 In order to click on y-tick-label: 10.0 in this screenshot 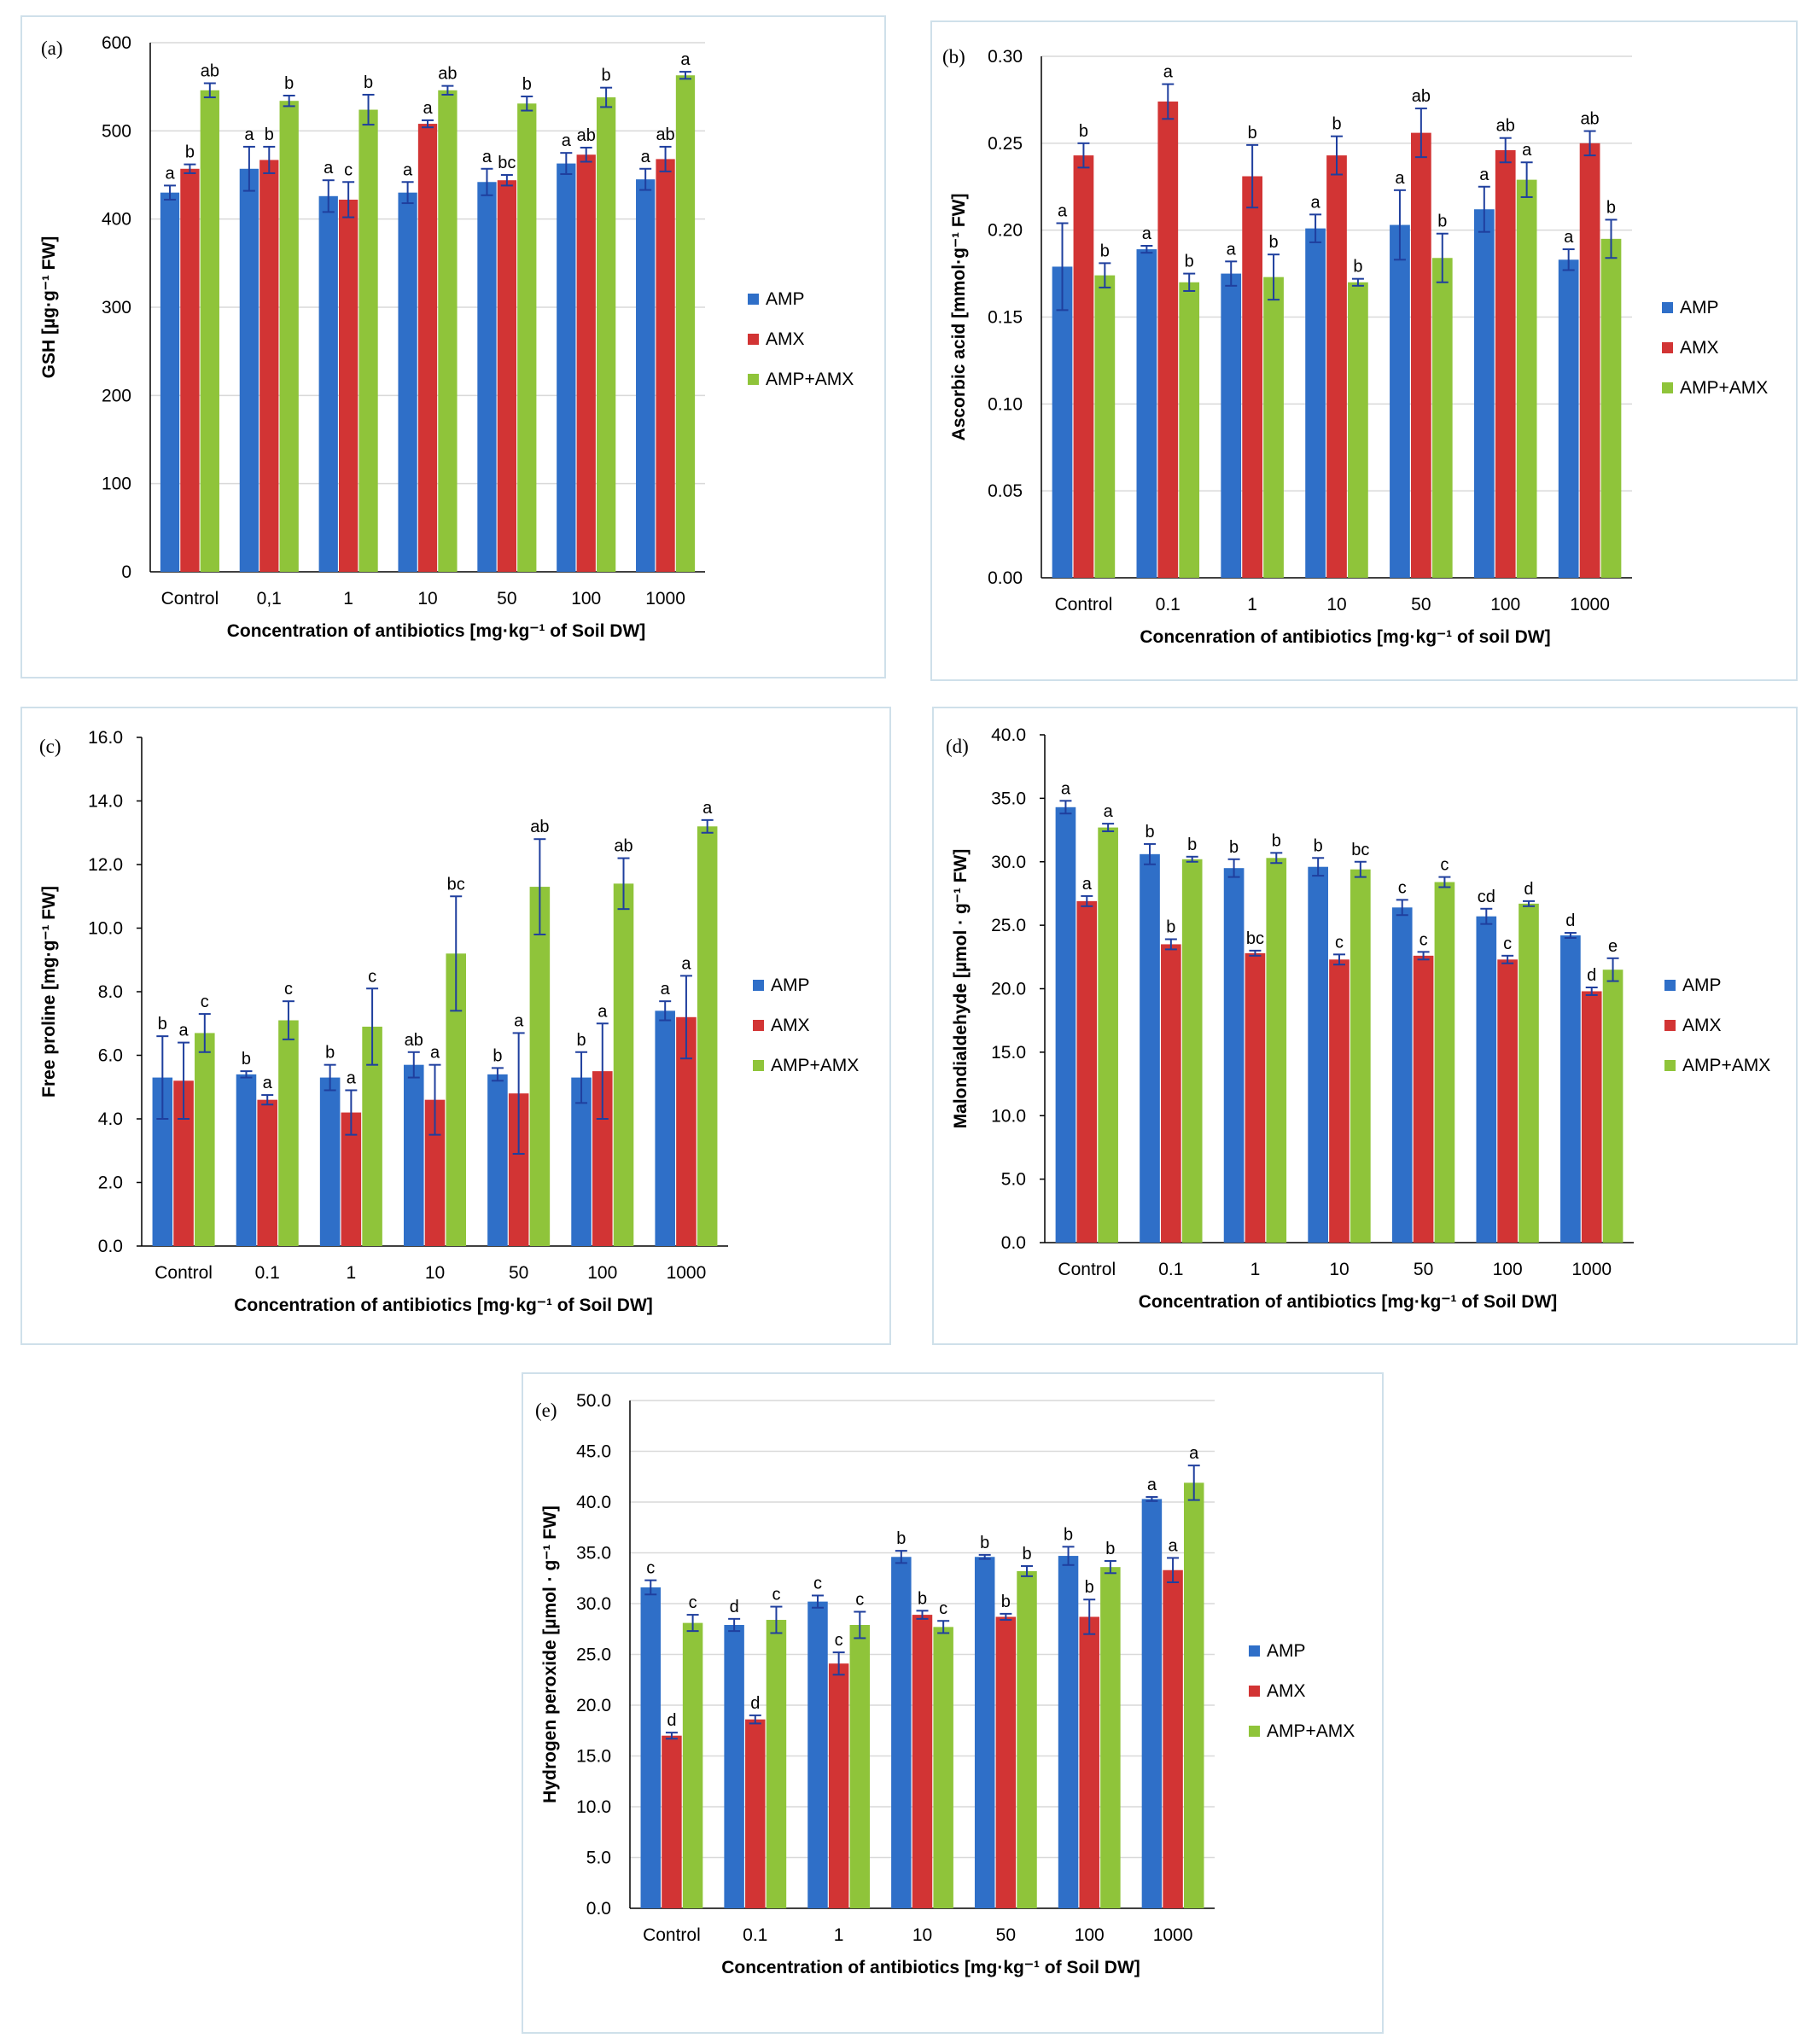, I will do `click(1008, 1116)`.